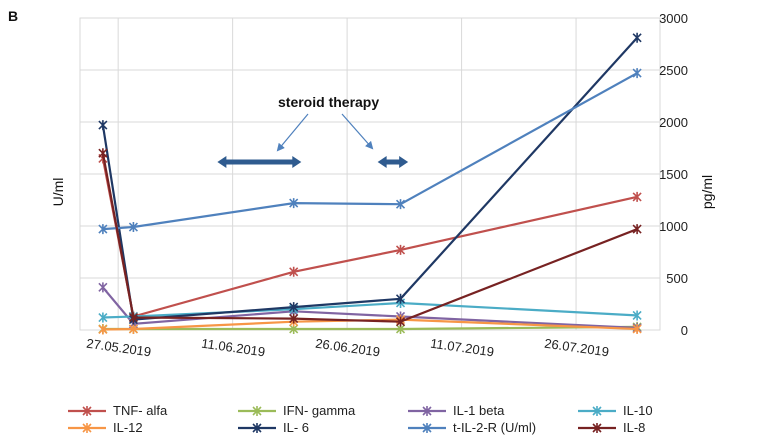 Image resolution: width=763 pixels, height=438 pixels. I want to click on y-axis-right-title: pg/ml, so click(707, 192).